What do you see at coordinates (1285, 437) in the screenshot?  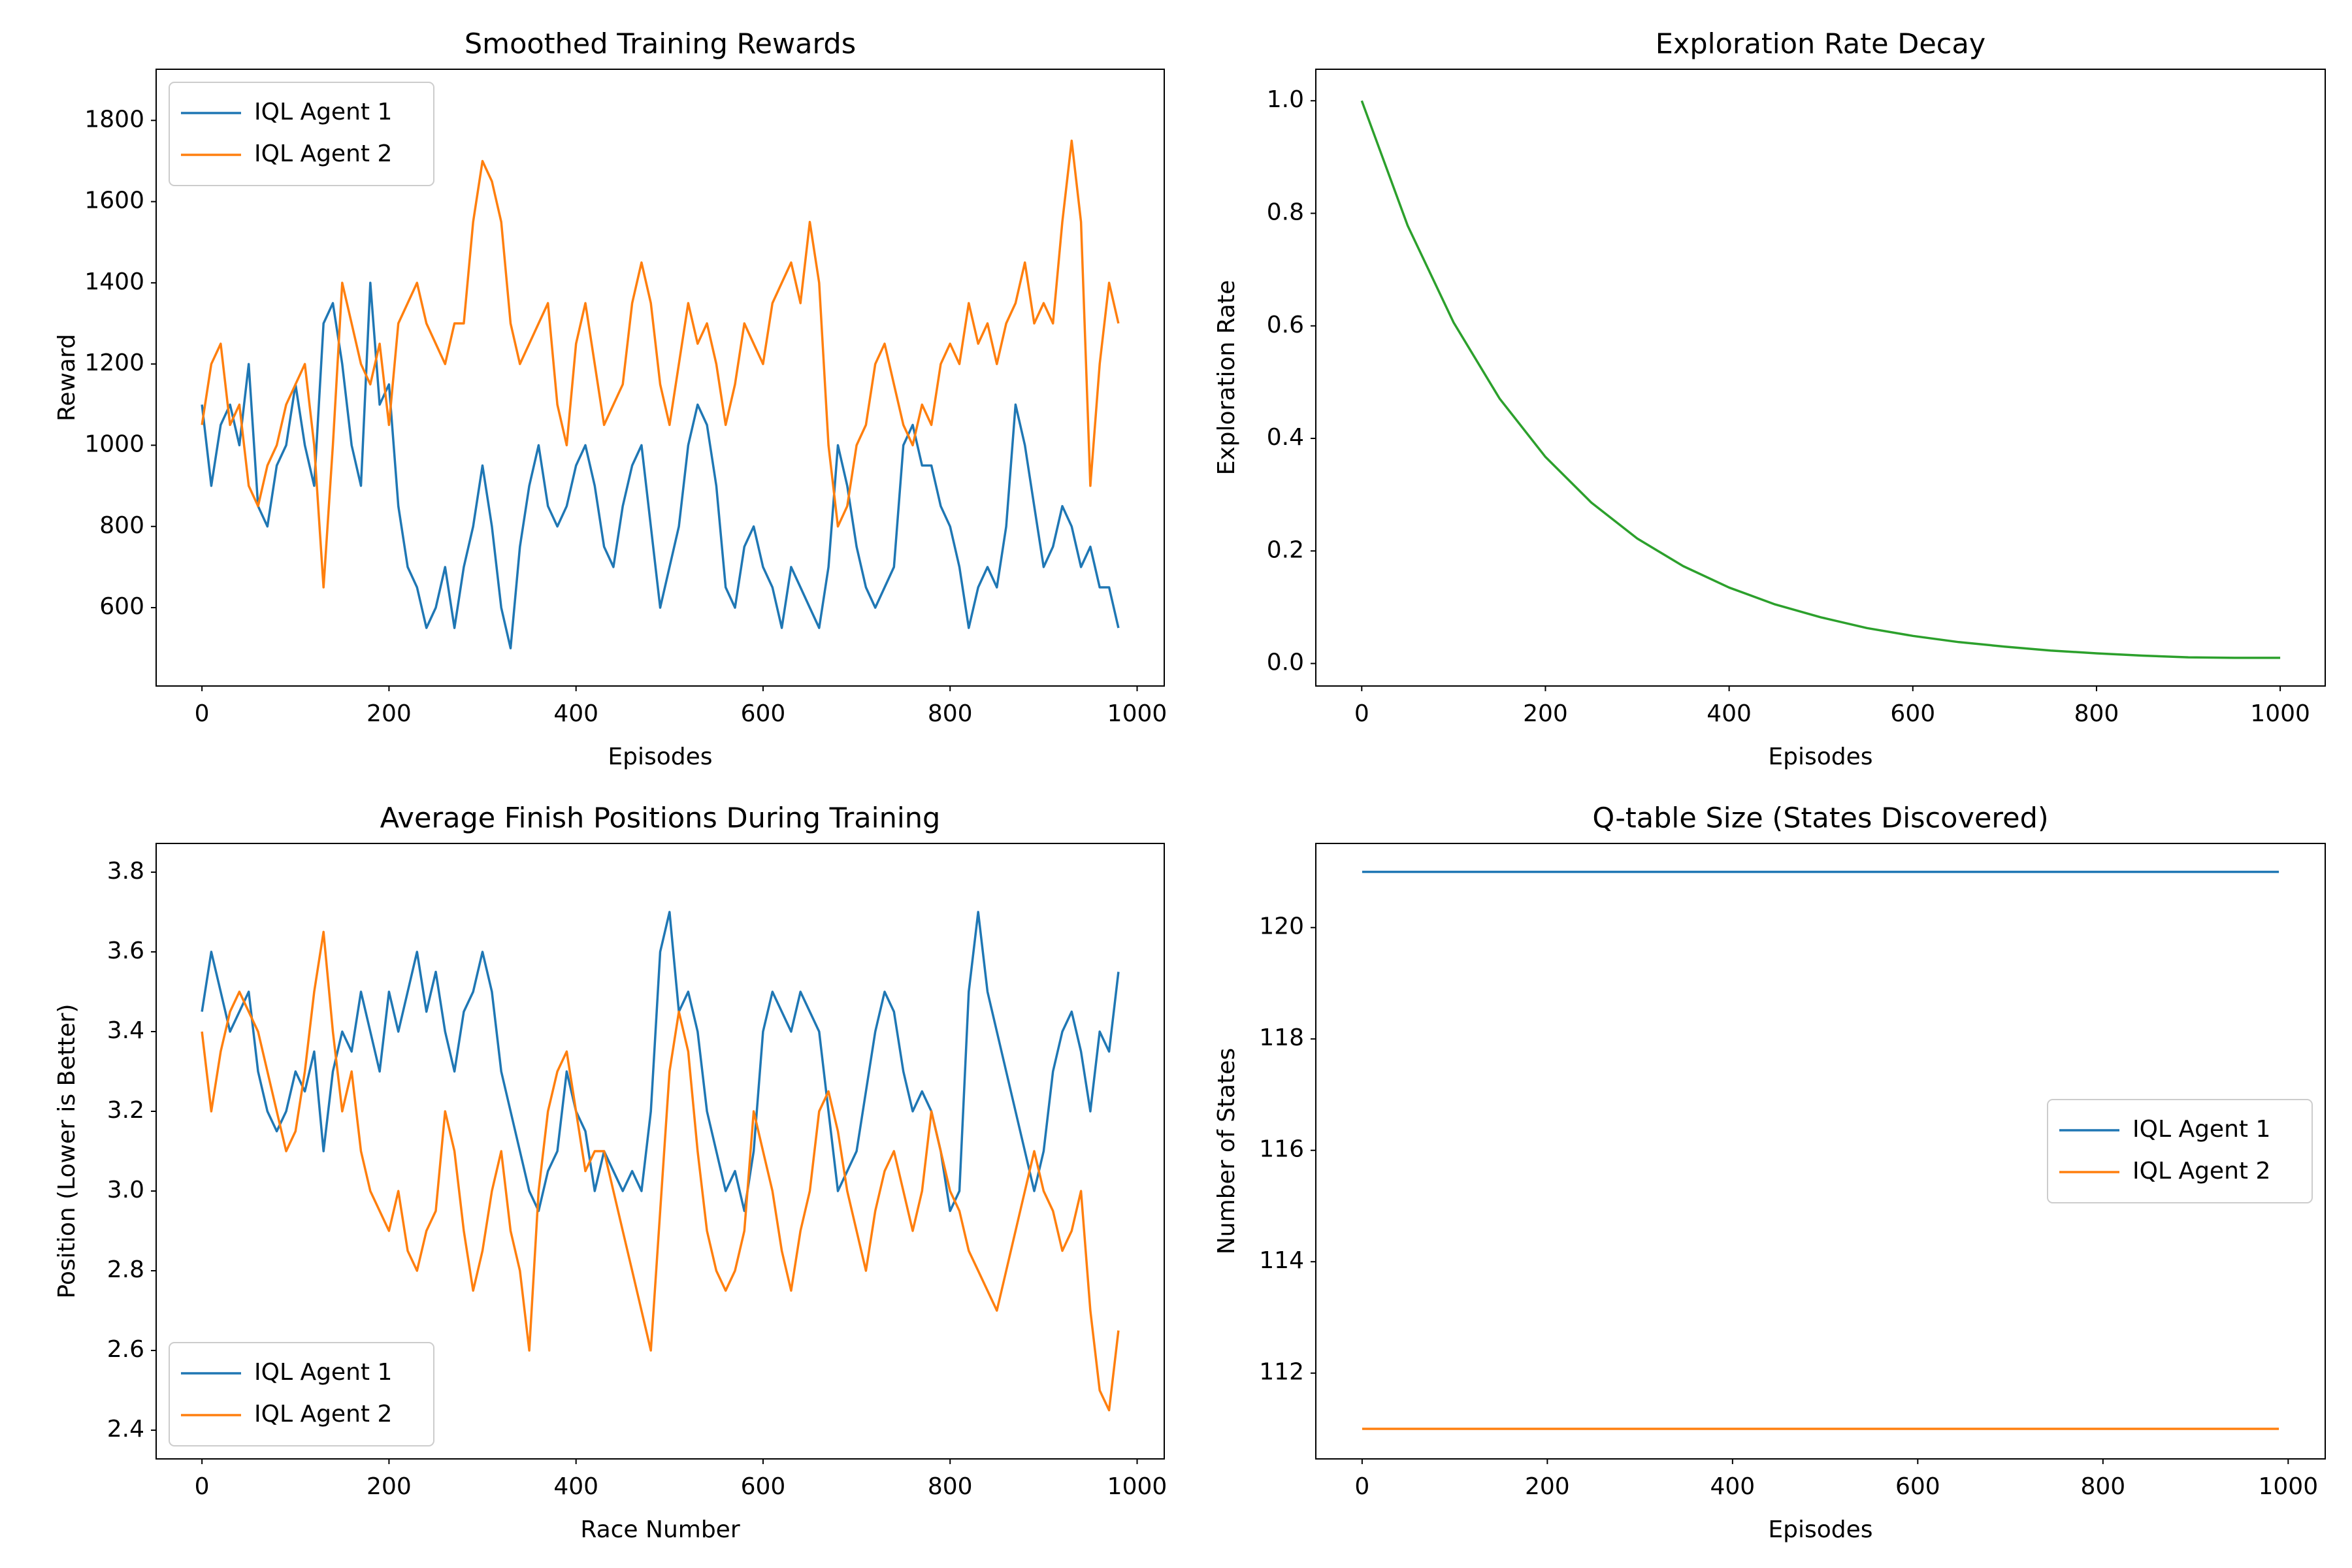 I see `y-tick-label: 0.4` at bounding box center [1285, 437].